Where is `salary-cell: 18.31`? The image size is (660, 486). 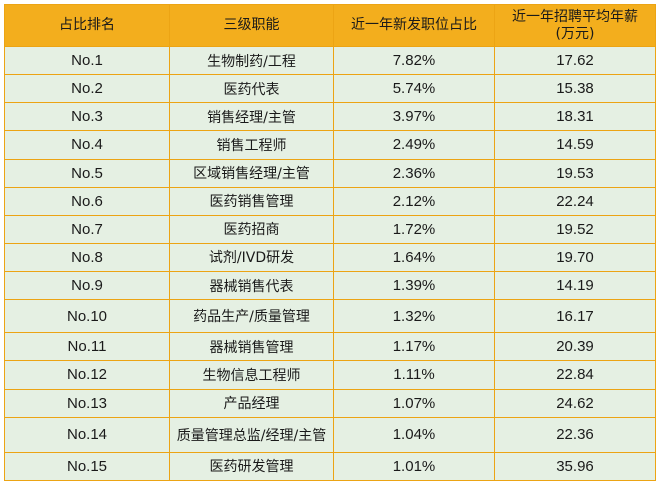 salary-cell: 18.31 is located at coordinates (575, 117).